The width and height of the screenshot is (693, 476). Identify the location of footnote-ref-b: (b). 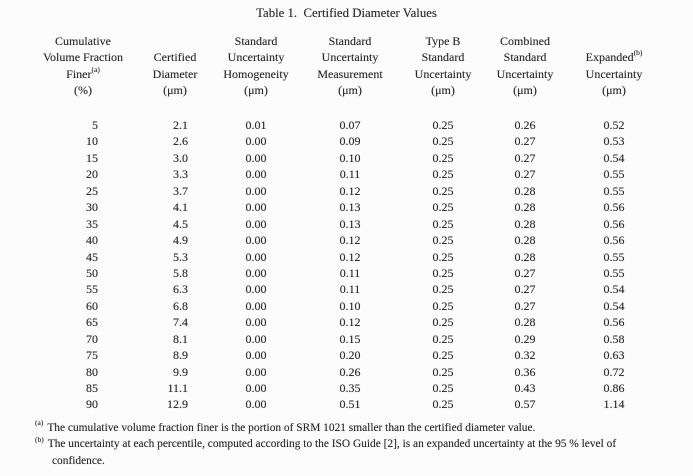
(638, 53).